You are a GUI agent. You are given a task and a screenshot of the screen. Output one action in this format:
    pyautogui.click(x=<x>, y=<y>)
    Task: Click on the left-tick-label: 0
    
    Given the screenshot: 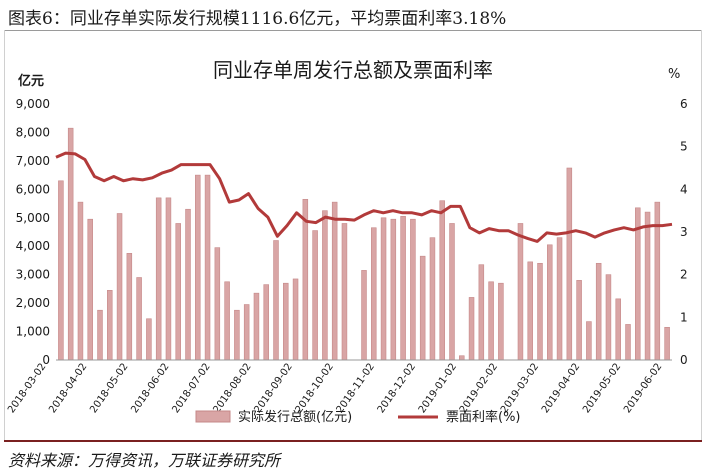 What is the action you would take?
    pyautogui.click(x=46, y=360)
    